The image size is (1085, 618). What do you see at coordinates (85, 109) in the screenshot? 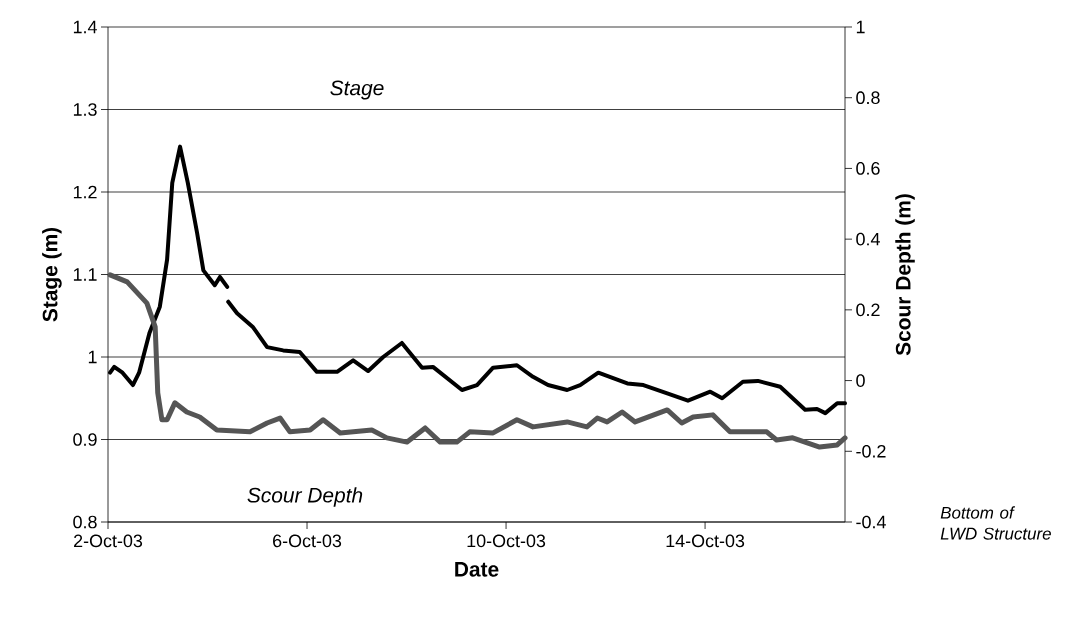
I see `y-tick-label: 1.3` at bounding box center [85, 109].